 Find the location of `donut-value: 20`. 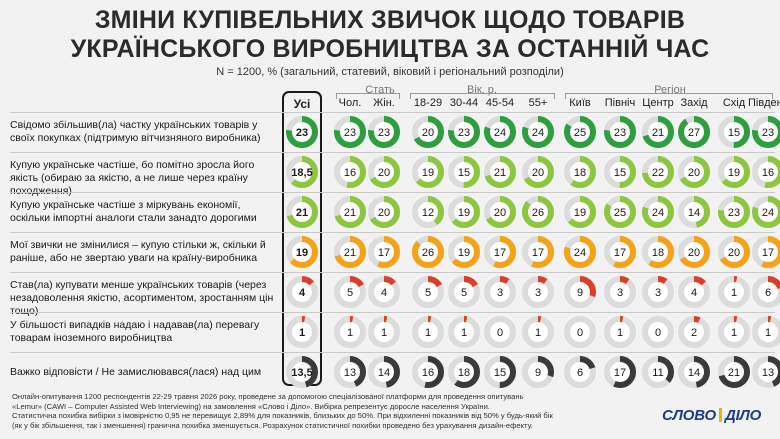

donut-value: 20 is located at coordinates (694, 173).